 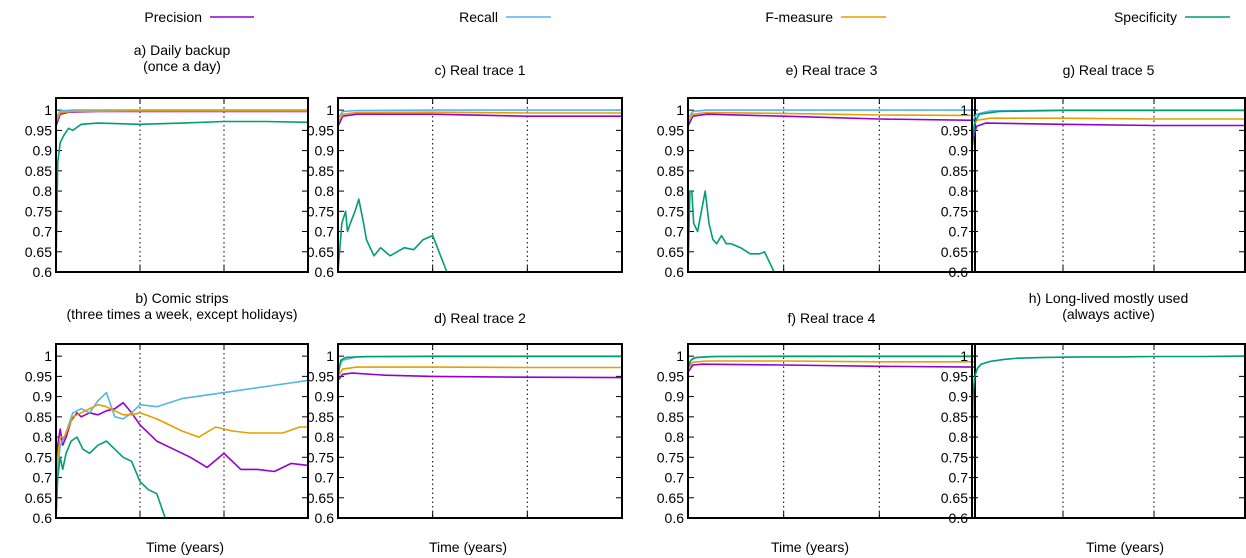 I want to click on legend-item-precision: Precision, so click(x=199, y=17).